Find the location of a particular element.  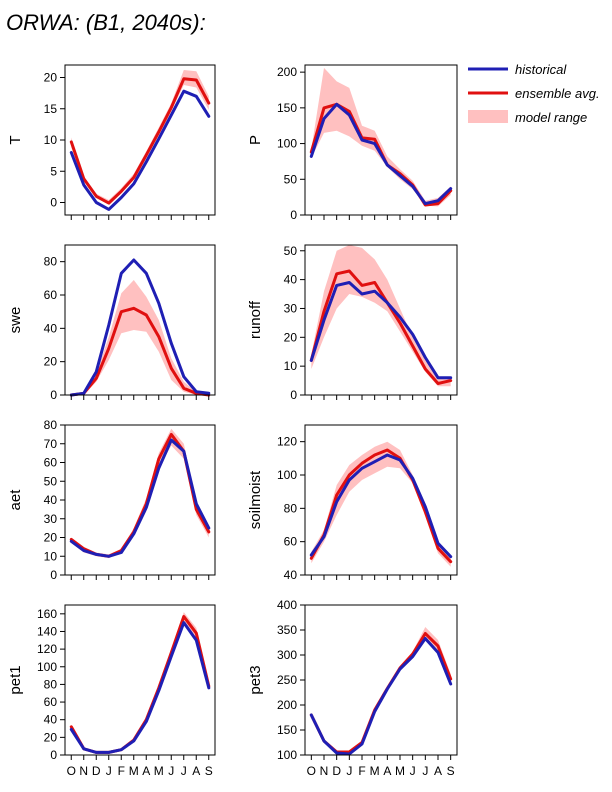

P-model-range-band is located at coordinates (381, 137).